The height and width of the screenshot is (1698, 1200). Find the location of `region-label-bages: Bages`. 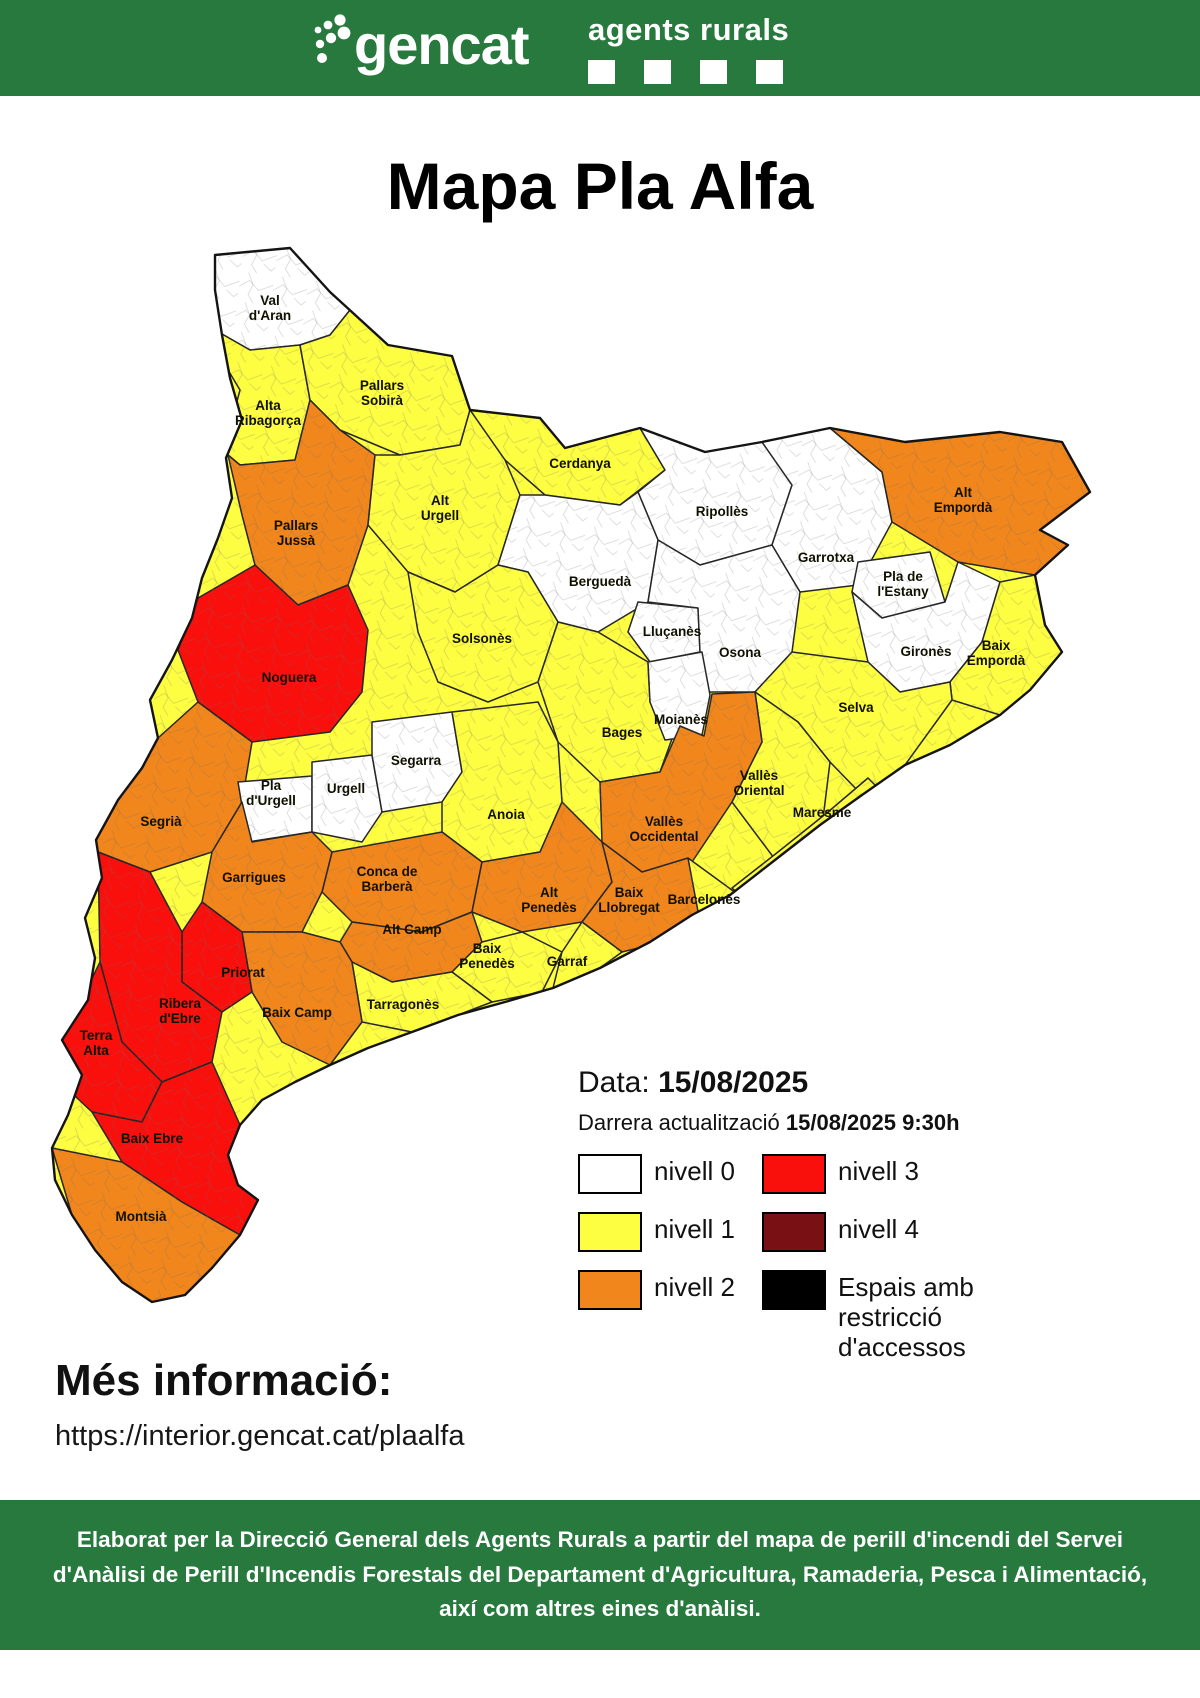

region-label-bages: Bages is located at coordinates (622, 732).